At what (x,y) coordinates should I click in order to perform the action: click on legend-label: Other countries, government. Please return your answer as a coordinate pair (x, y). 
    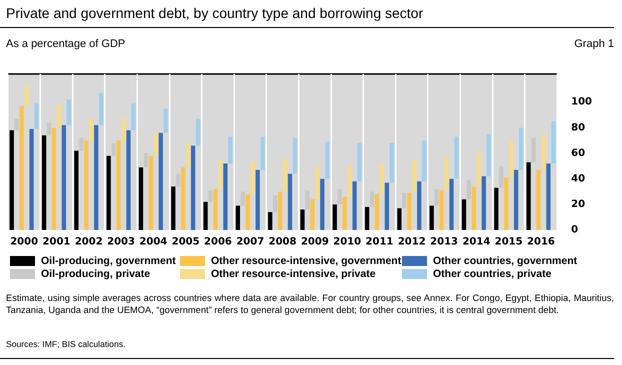
    Looking at the image, I should click on (505, 261).